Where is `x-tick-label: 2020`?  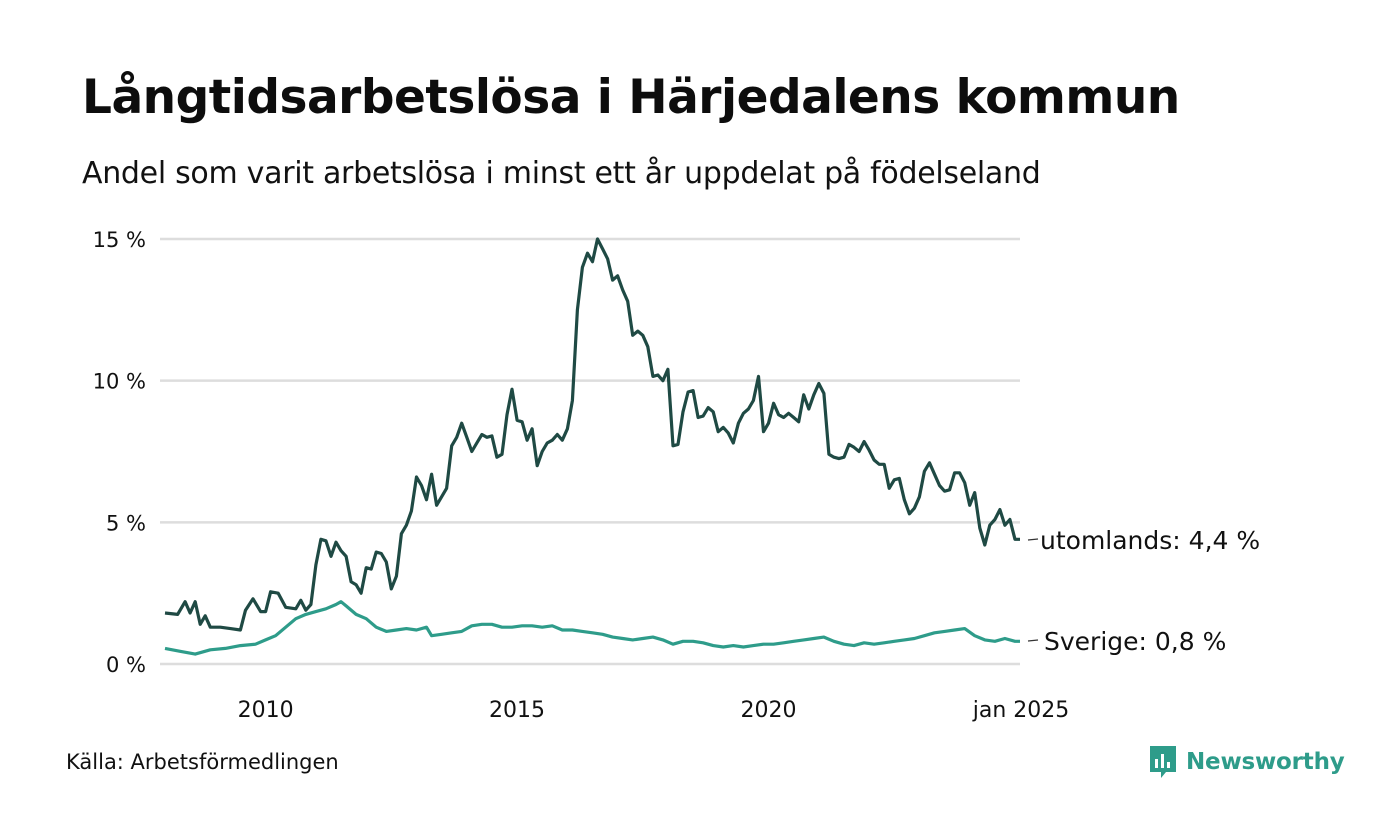
x-tick-label: 2020 is located at coordinates (769, 710).